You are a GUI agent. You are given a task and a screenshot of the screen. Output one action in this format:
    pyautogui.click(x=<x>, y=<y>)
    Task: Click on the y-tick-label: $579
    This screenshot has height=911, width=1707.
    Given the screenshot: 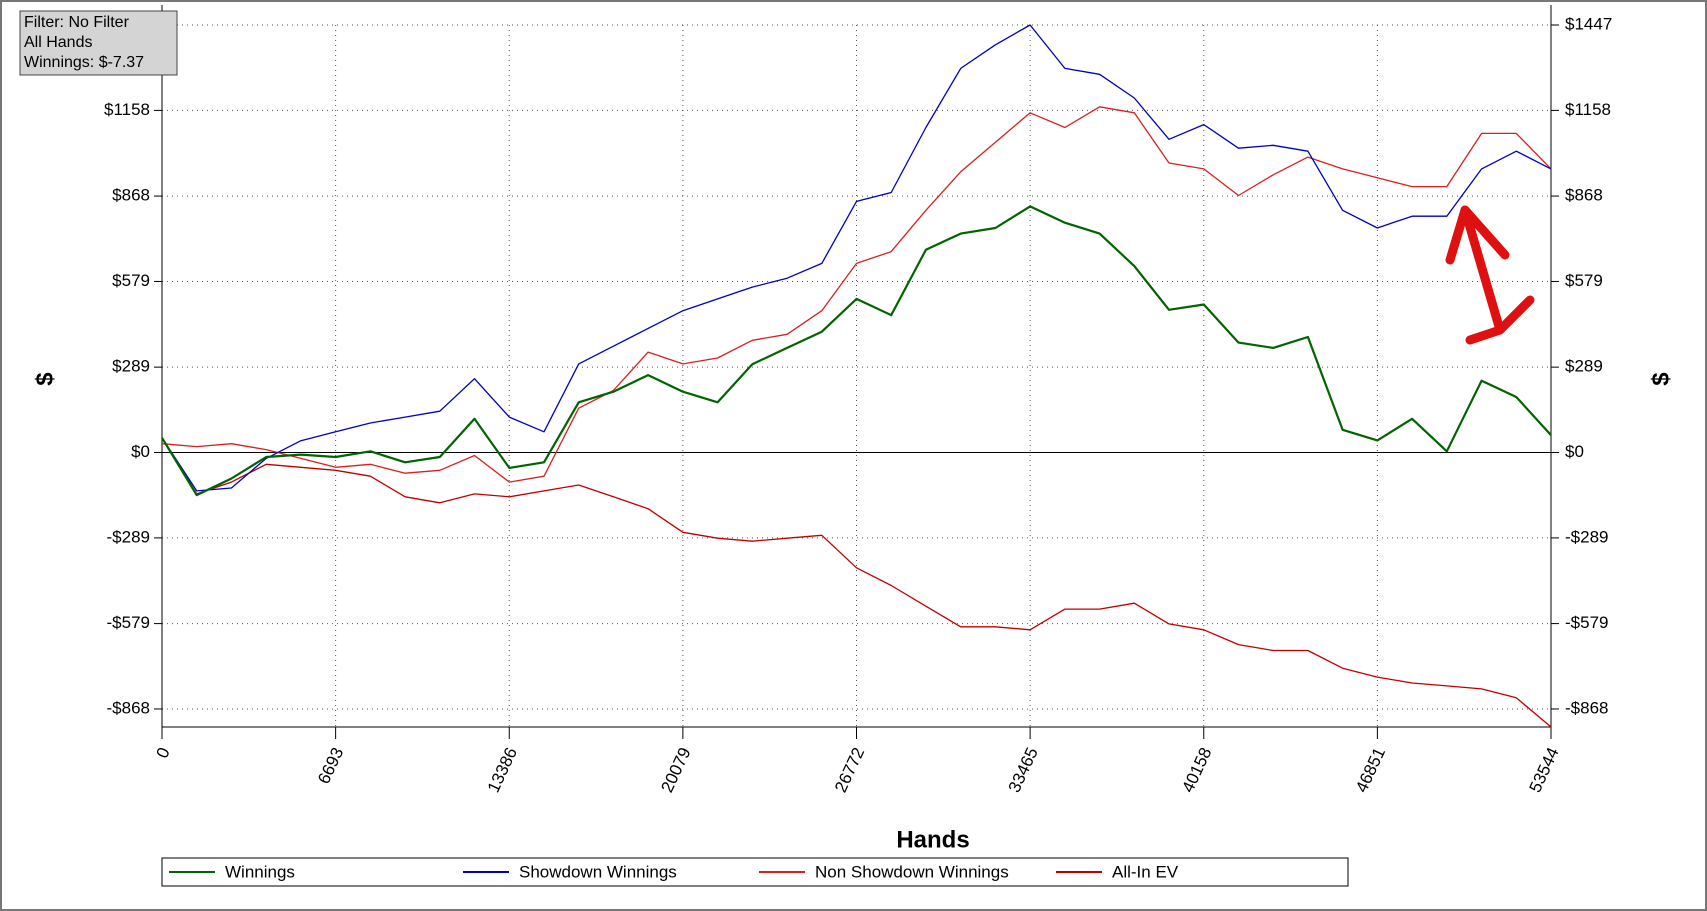 What is the action you would take?
    pyautogui.click(x=131, y=280)
    